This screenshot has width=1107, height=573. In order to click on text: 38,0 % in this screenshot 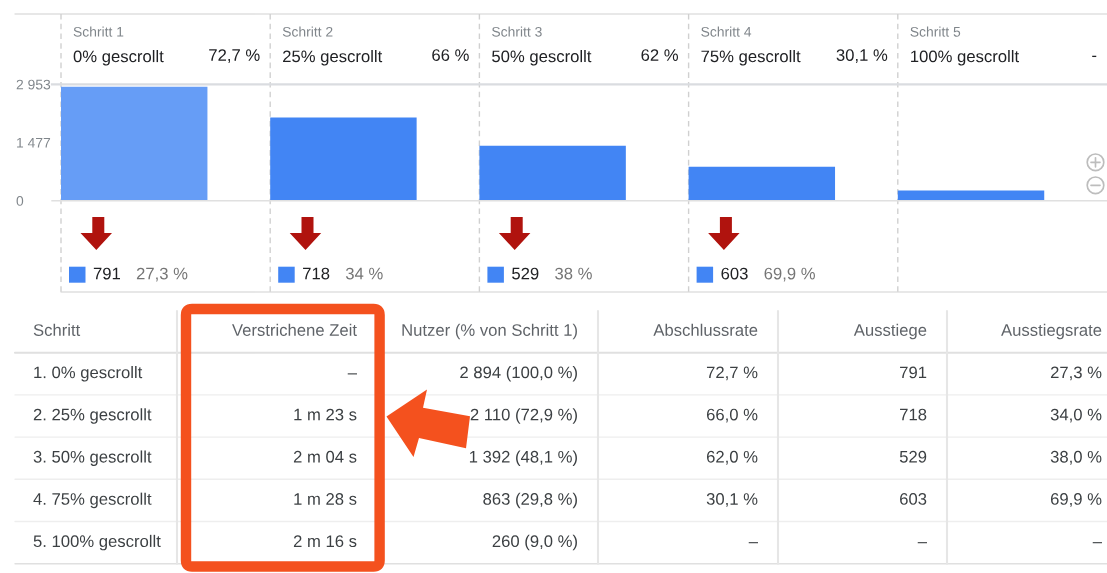, I will do `click(1076, 457)`.